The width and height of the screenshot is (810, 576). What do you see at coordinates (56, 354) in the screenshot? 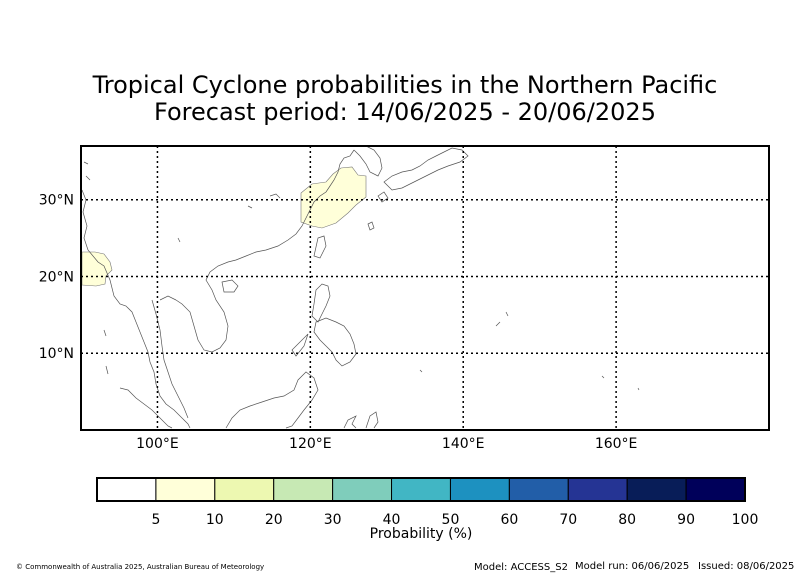
I see `lat-tick-label: 10°N` at bounding box center [56, 354].